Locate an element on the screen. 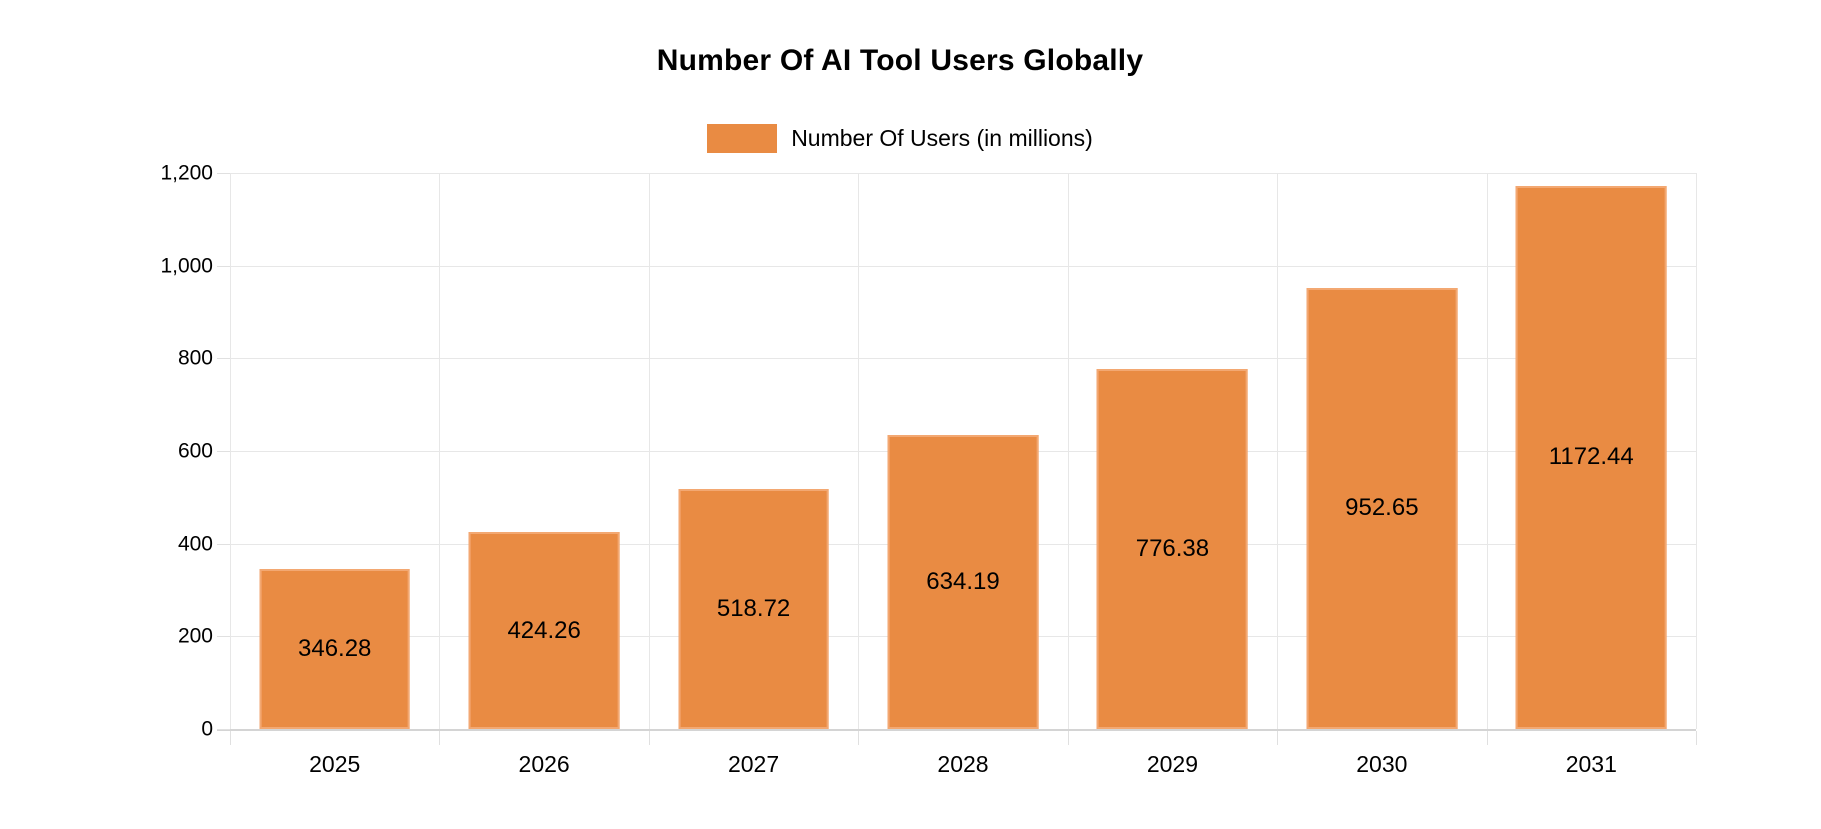 The width and height of the screenshot is (1821, 829). bar-value-label: 634.19 is located at coordinates (963, 582).